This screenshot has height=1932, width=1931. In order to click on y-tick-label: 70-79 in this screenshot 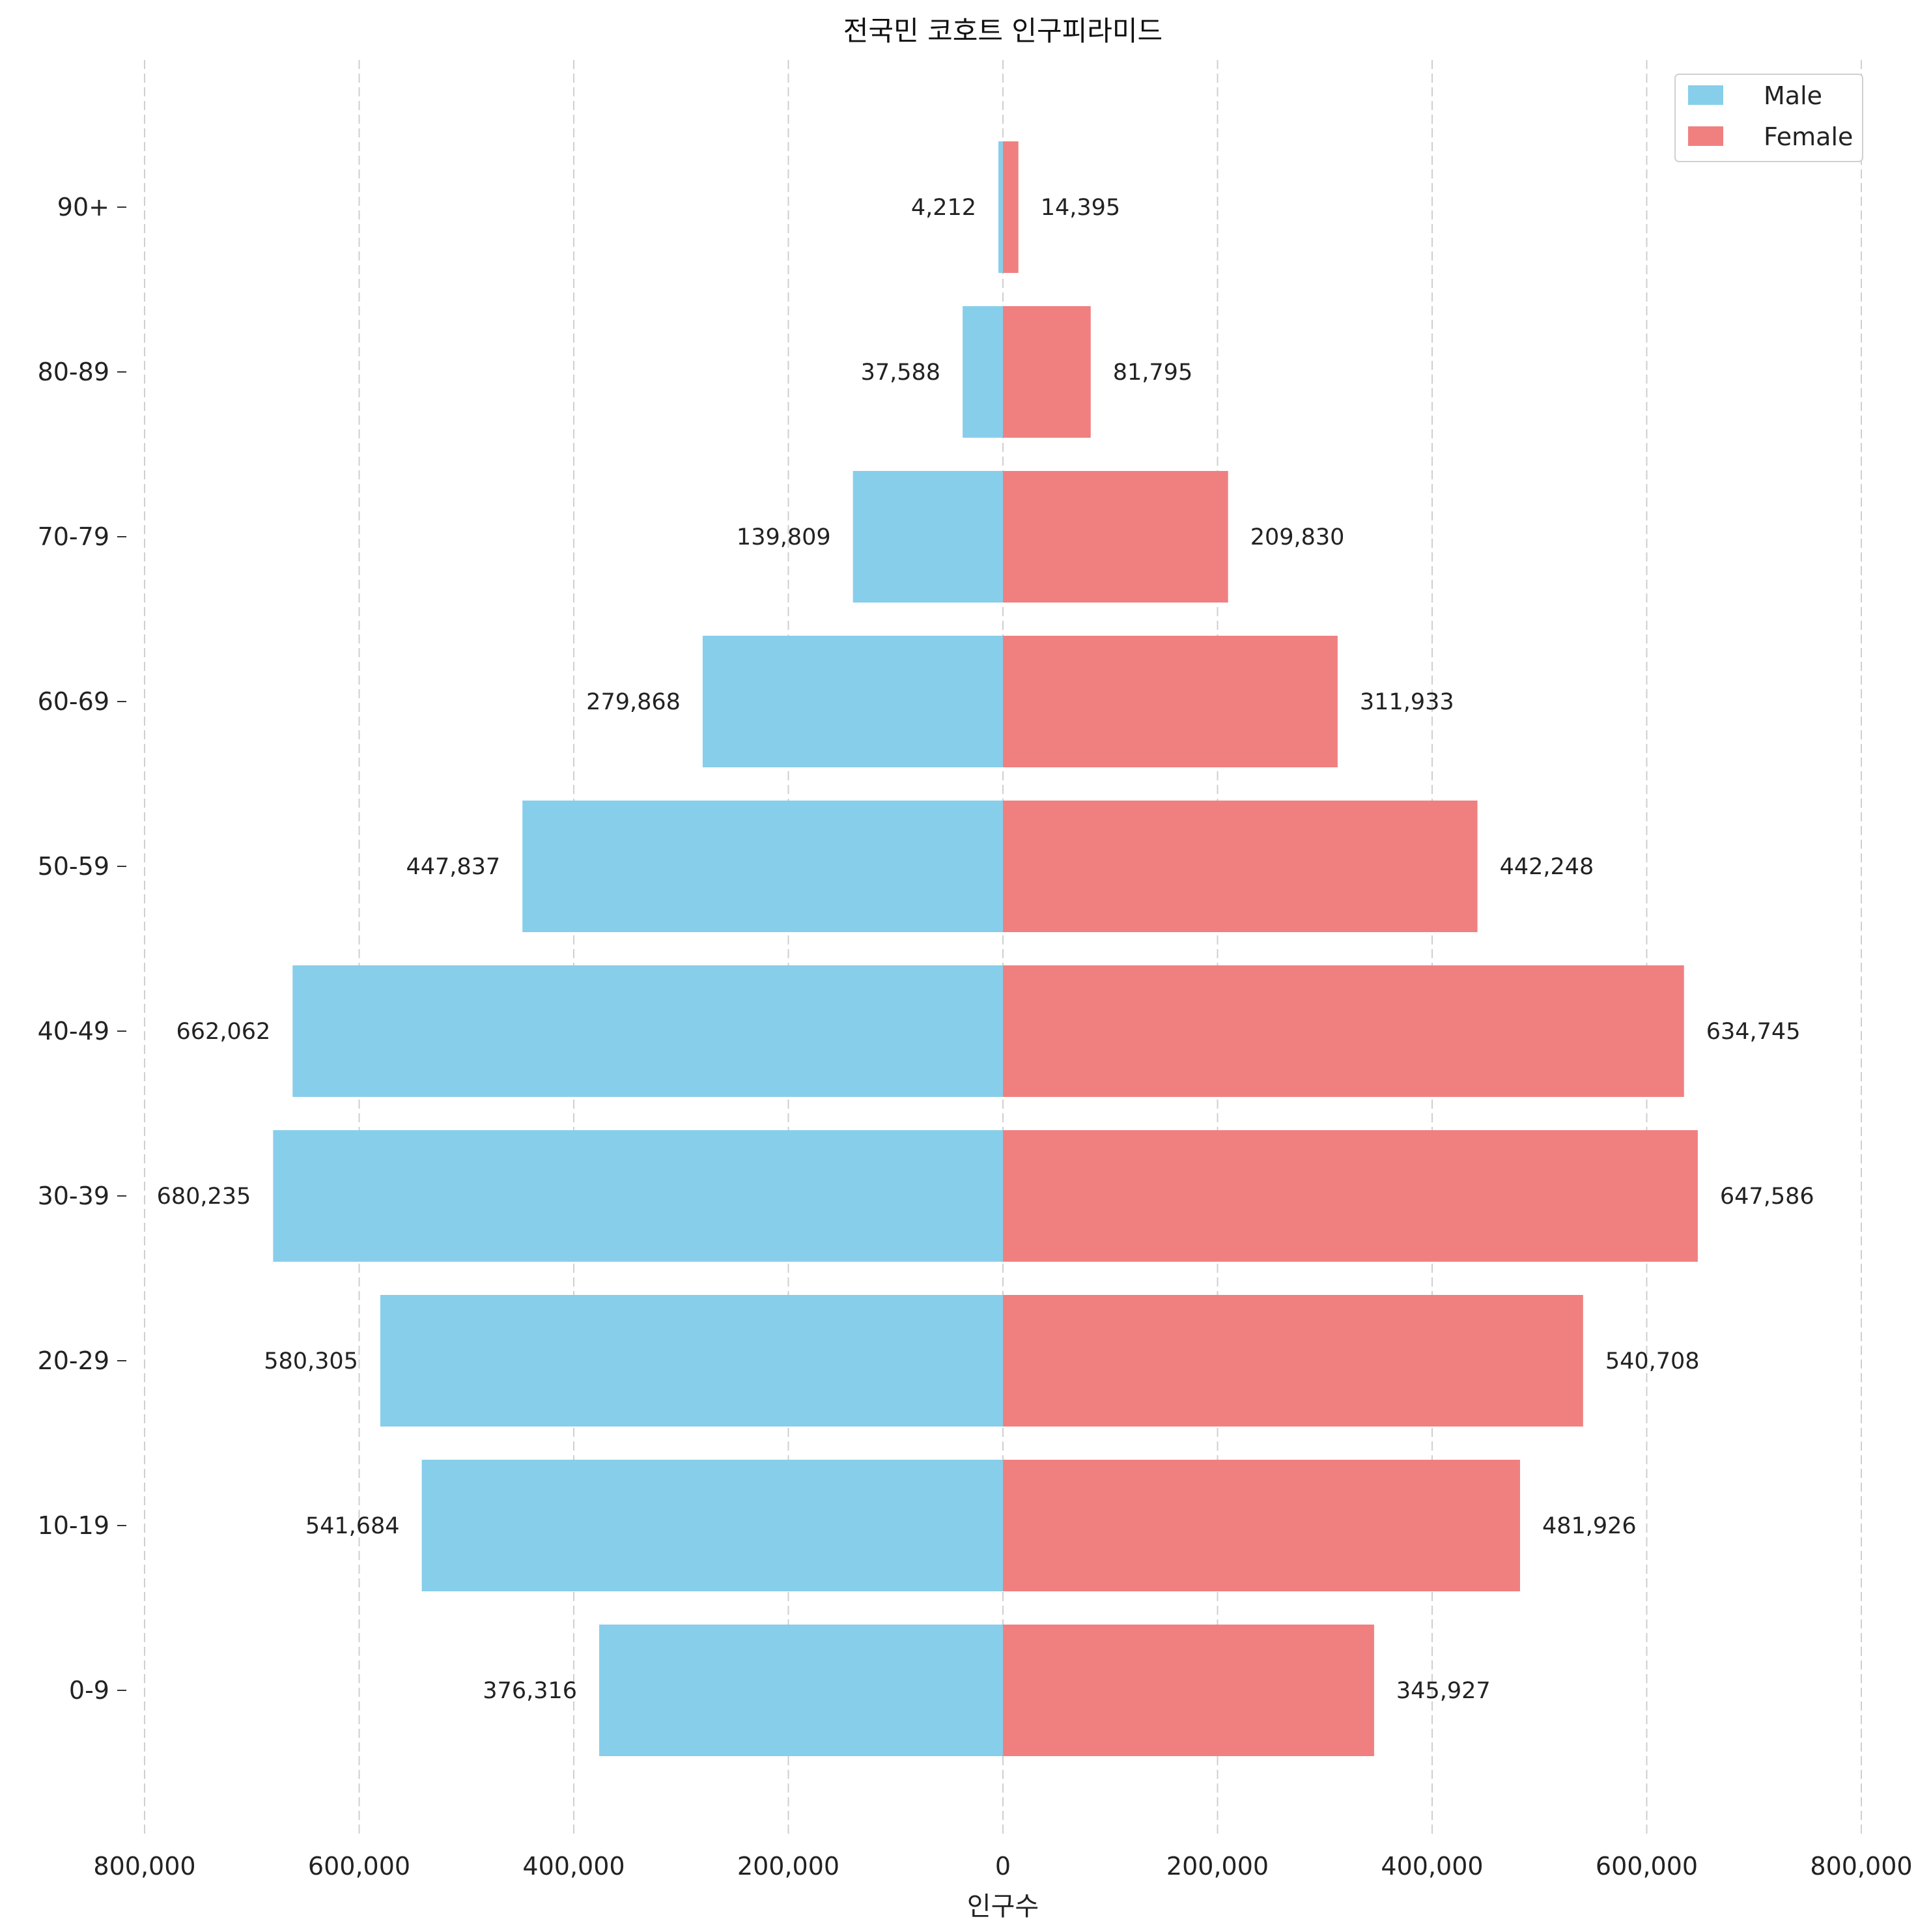, I will do `click(73, 536)`.